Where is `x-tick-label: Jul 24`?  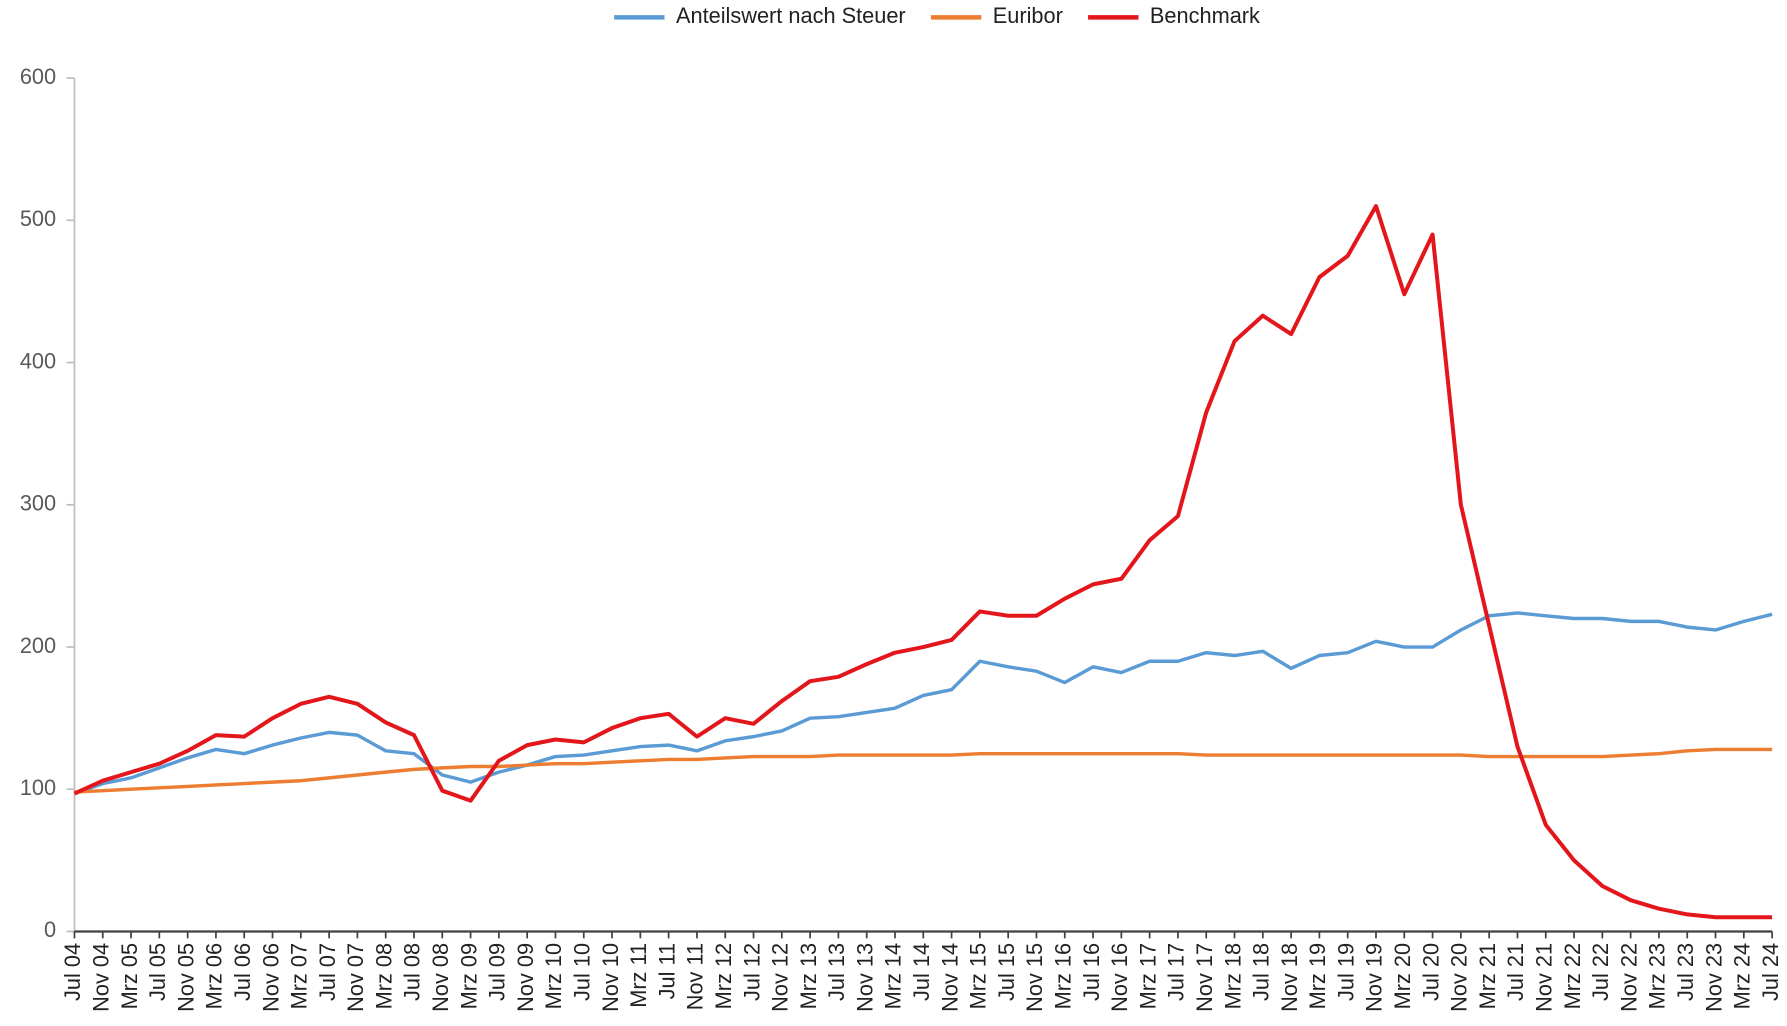
x-tick-label: Jul 24 is located at coordinates (1770, 972).